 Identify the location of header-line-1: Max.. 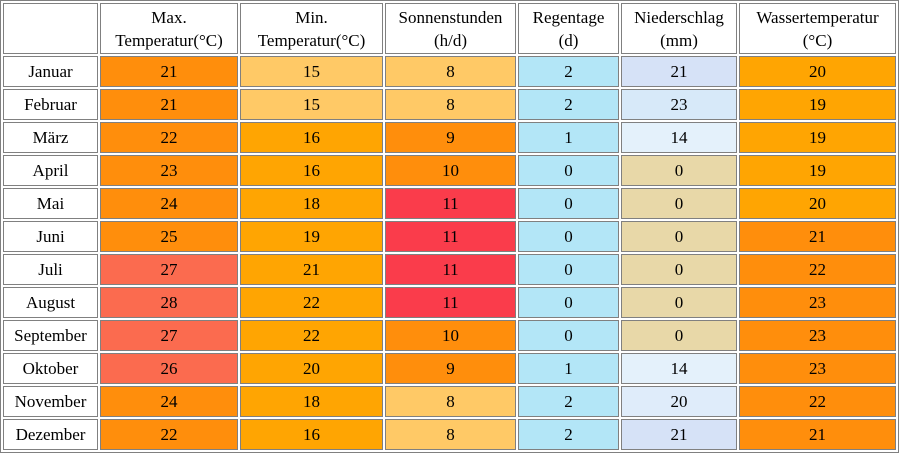
(169, 17).